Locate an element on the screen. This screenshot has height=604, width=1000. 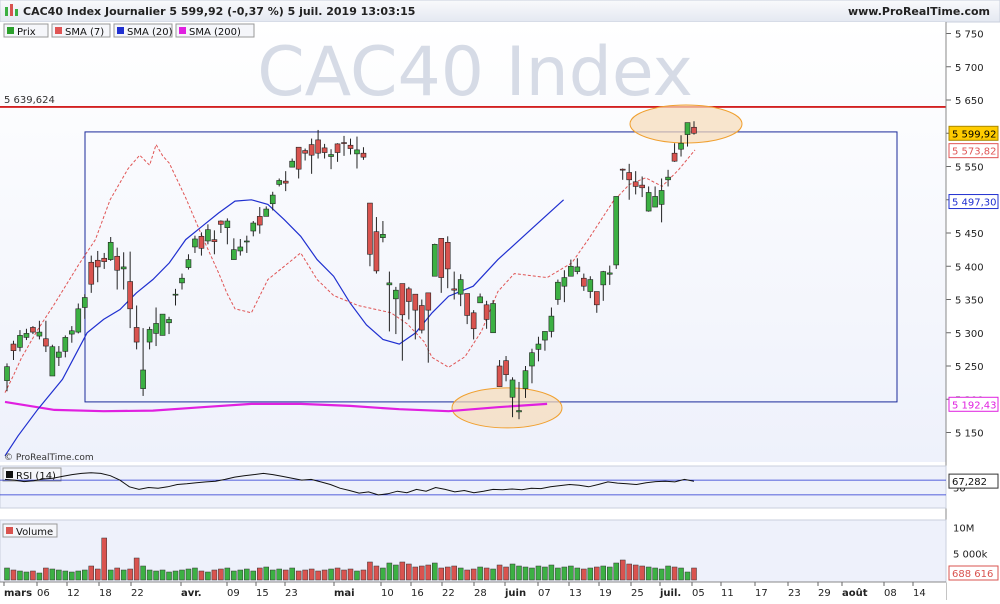
legend-swatch-icon is located at coordinates (10, 30).